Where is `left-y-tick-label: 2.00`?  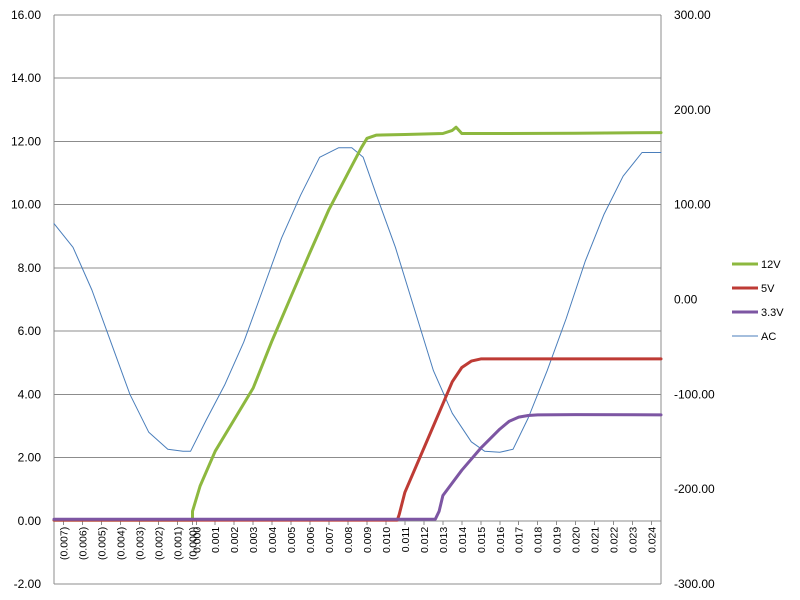
left-y-tick-label: 2.00 is located at coordinates (30, 458).